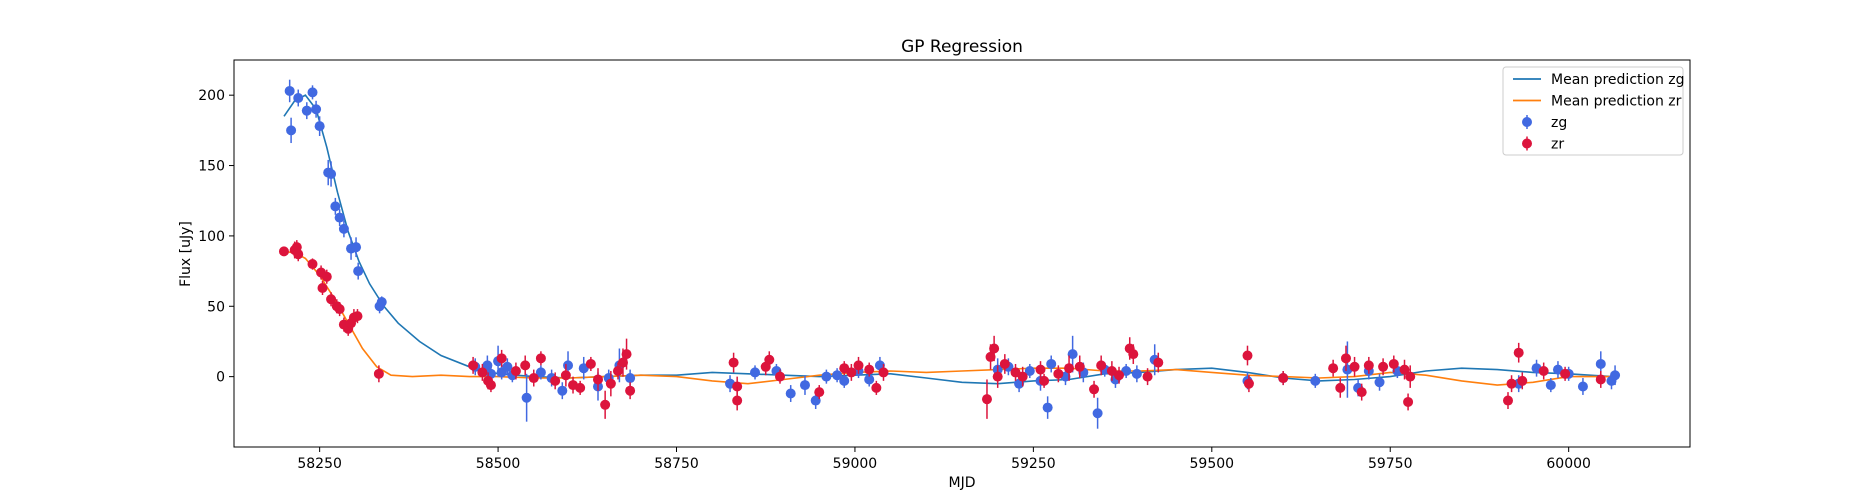 This screenshot has height=500, width=1875. What do you see at coordinates (1593, 111) in the screenshot?
I see `legend-box` at bounding box center [1593, 111].